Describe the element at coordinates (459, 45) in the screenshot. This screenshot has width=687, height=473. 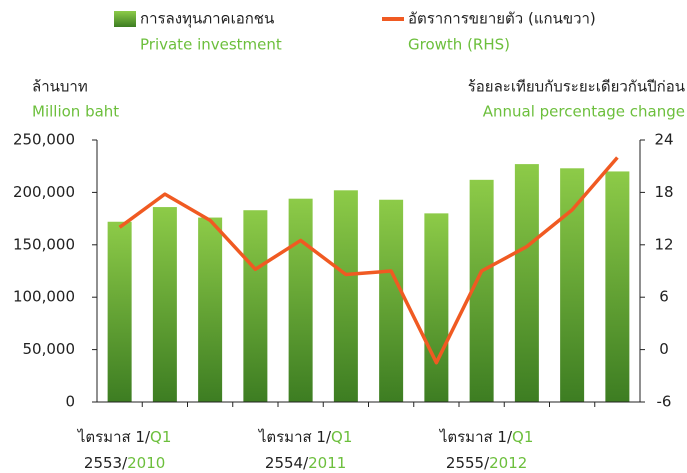
I see `legend-label-en: Growth (RHS)` at that location.